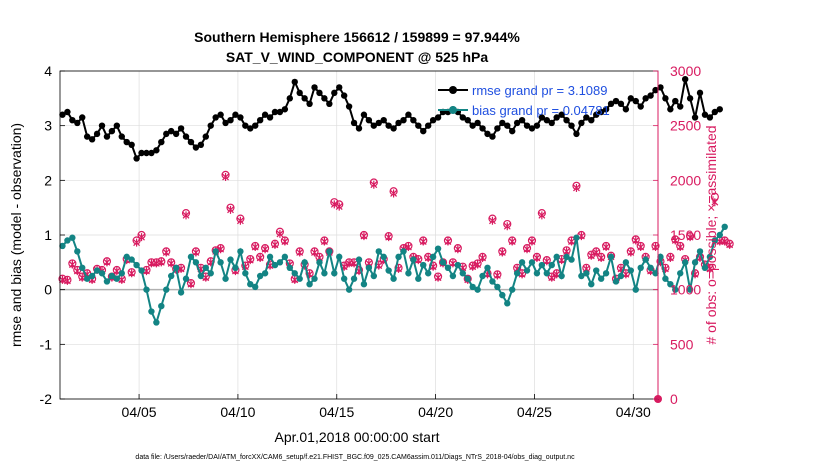 This screenshot has width=830, height=470. I want to click on legend-bias-marker, so click(453, 110).